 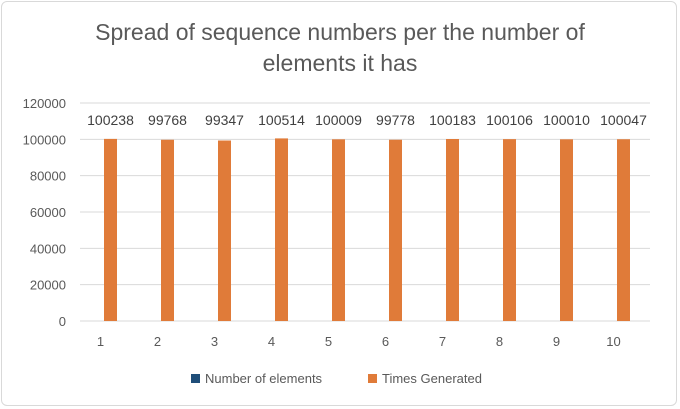 What do you see at coordinates (336, 378) in the screenshot?
I see `legend: Number of elements Times Generated` at bounding box center [336, 378].